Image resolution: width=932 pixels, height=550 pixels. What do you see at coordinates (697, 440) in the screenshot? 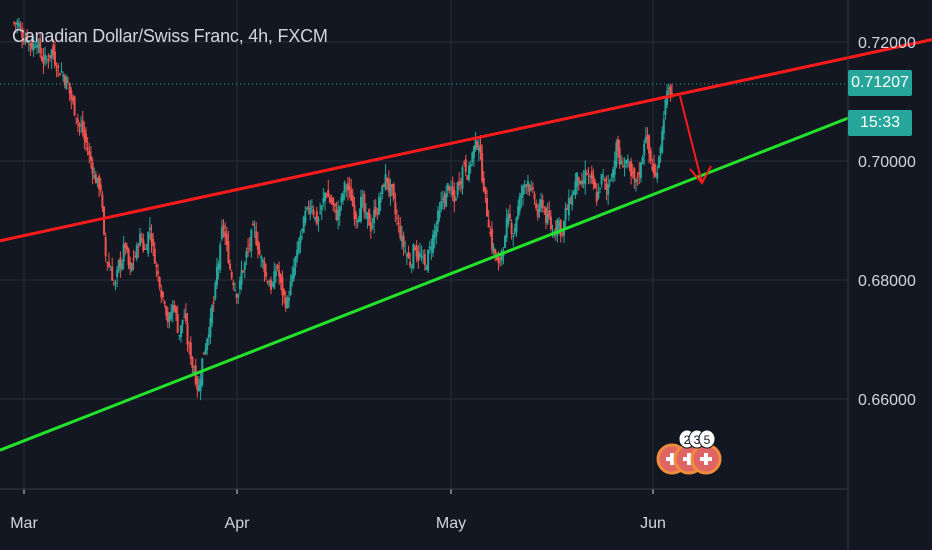
I see `event-count-label: 3` at bounding box center [697, 440].